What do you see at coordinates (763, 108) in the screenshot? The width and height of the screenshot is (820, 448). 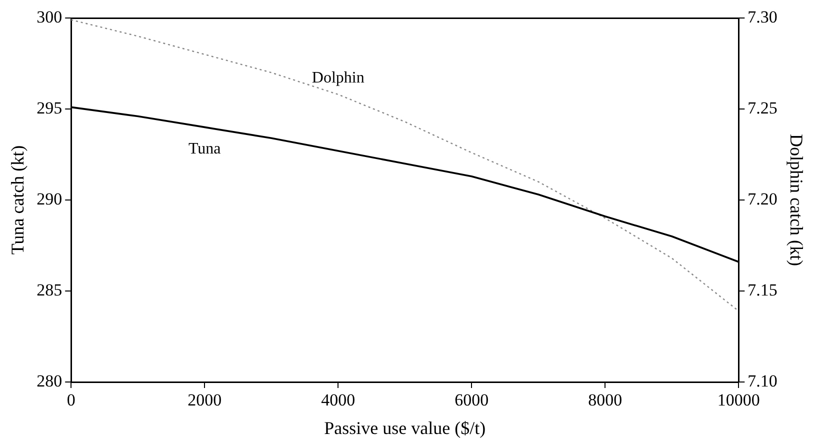 I see `y2-tick-label: 7.25` at bounding box center [763, 108].